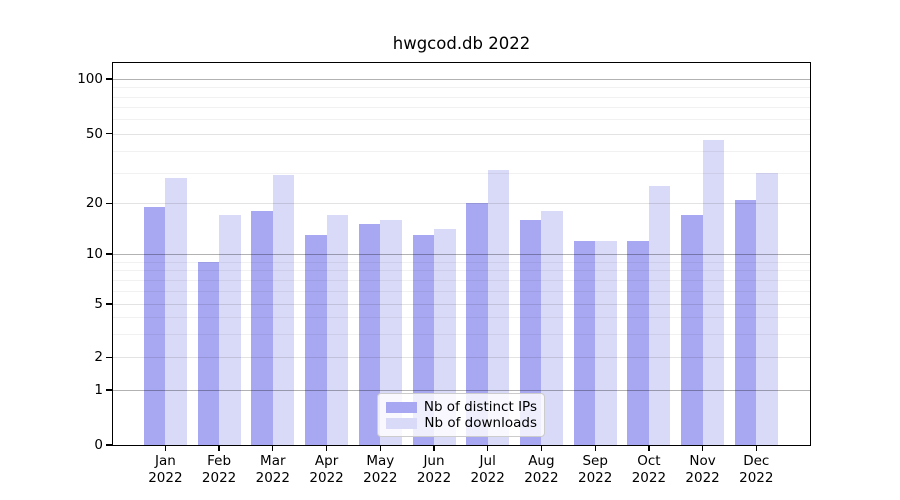 The width and height of the screenshot is (900, 500). What do you see at coordinates (445, 337) in the screenshot?
I see `bar-nb-of-downloads-jun` at bounding box center [445, 337].